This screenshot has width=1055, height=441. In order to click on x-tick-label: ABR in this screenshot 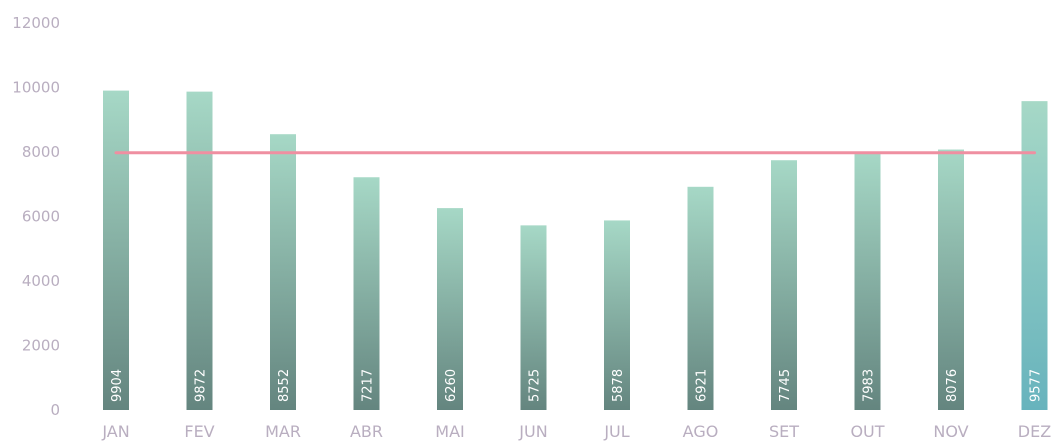, I will do `click(366, 431)`.